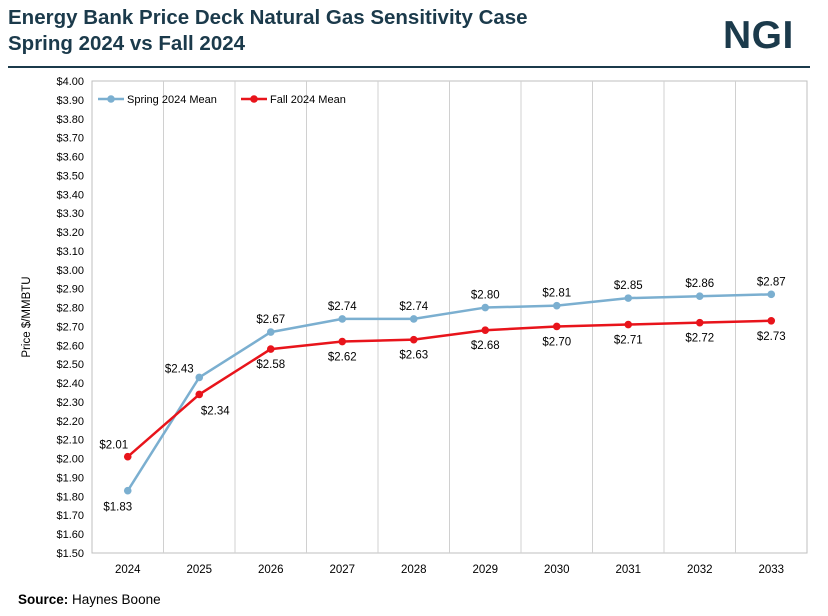 Image resolution: width=828 pixels, height=616 pixels. I want to click on data-label: $2.73, so click(771, 337).